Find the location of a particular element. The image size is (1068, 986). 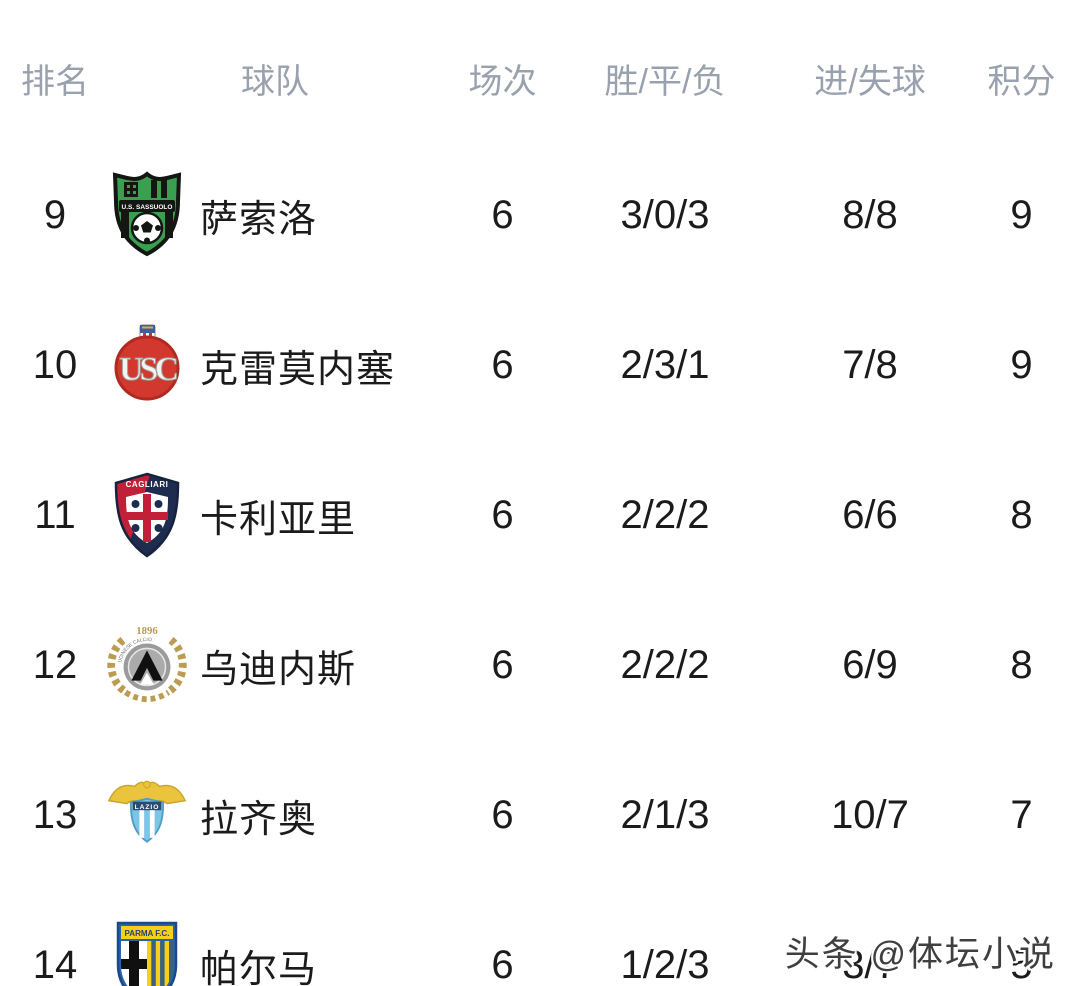

wdl-cell: 2/1/3 is located at coordinates (665, 814).